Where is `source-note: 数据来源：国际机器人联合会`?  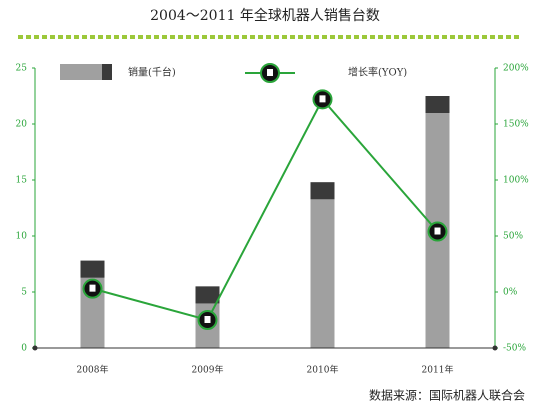 source-note: 数据来源：国际机器人联合会 is located at coordinates (447, 395).